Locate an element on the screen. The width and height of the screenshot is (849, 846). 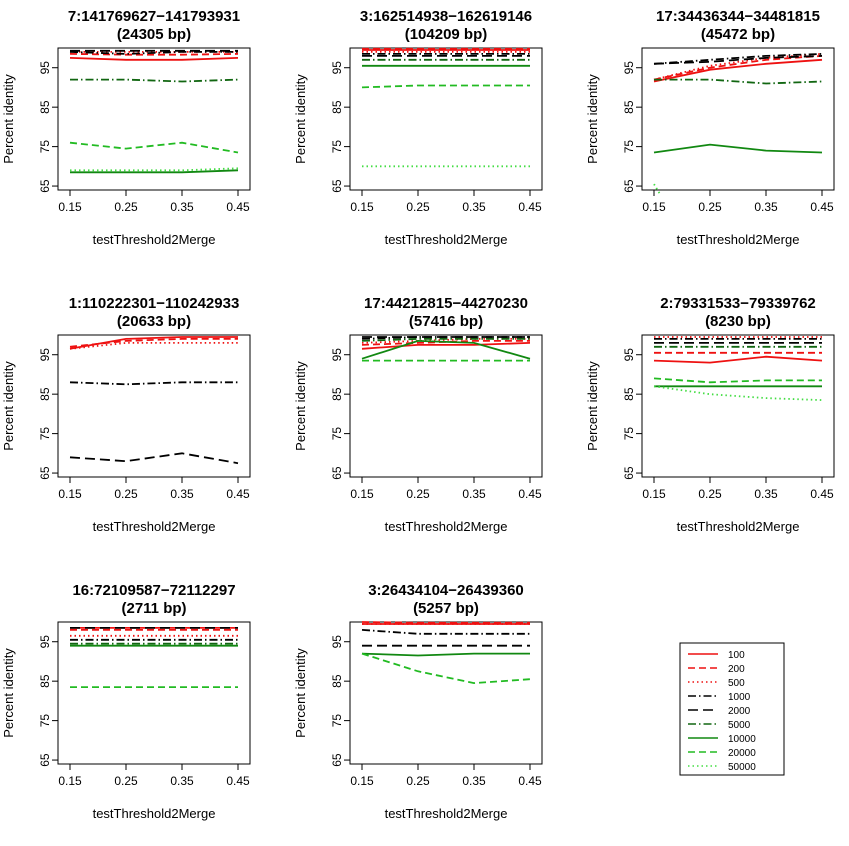
legend-label: 20000 is located at coordinates (742, 753).